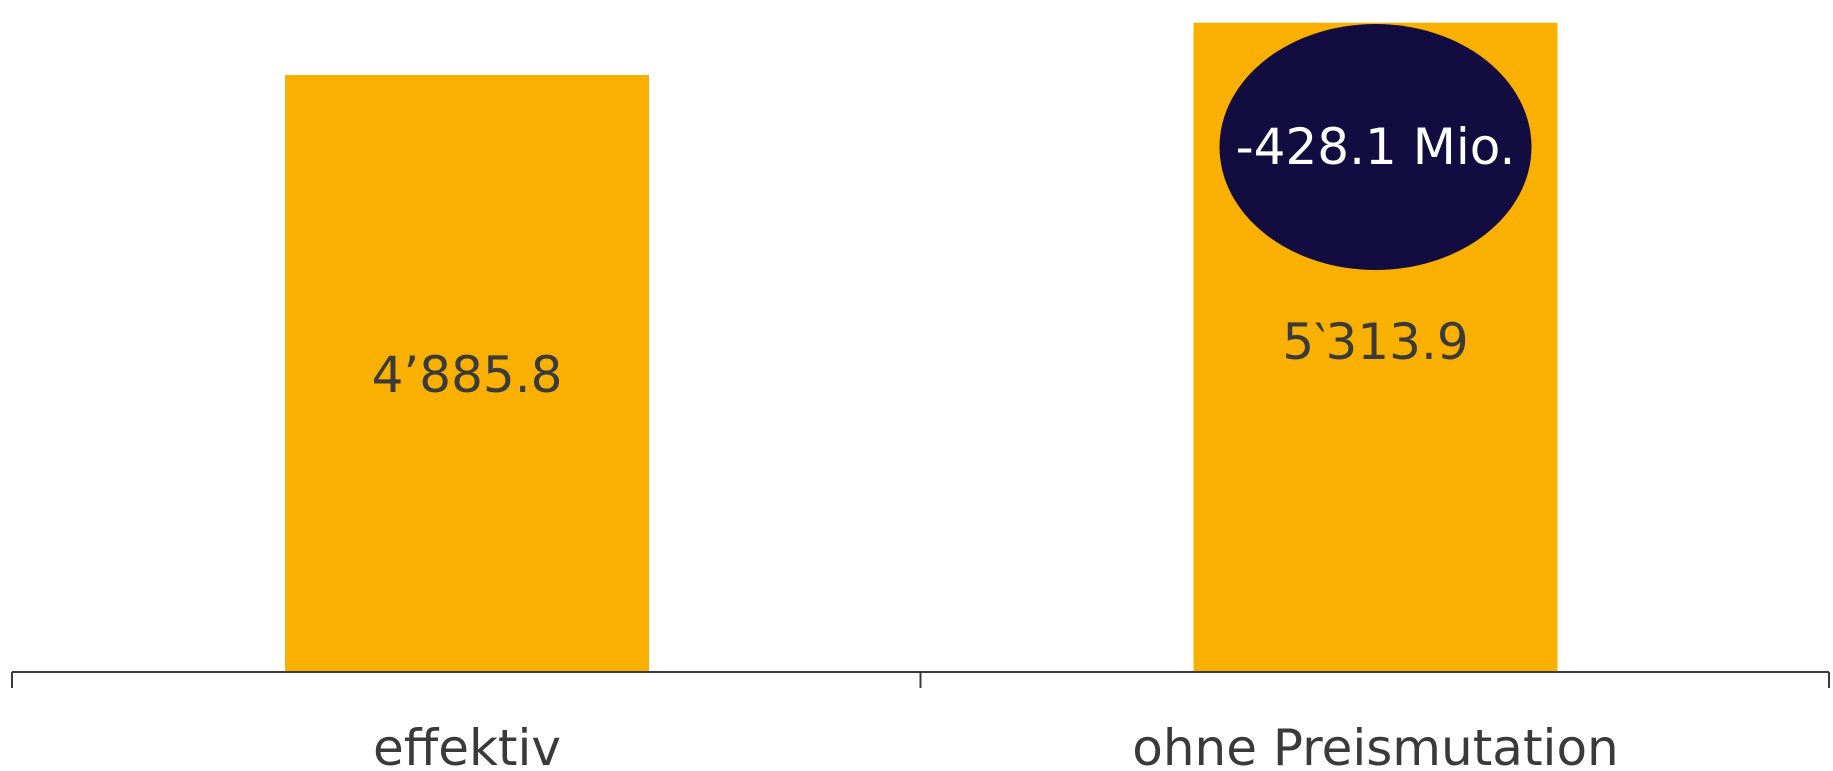 The height and width of the screenshot is (771, 1833). I want to click on category-label-2: ohne Preismutation, so click(1375, 745).